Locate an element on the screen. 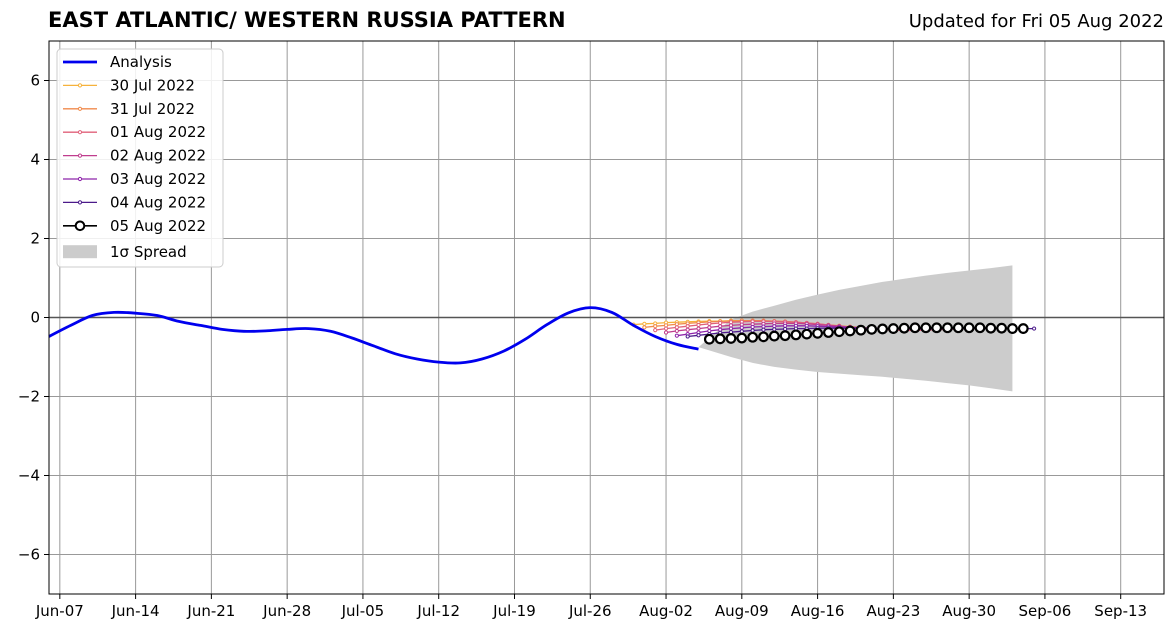 This screenshot has height=633, width=1176. legend-label: 02 Aug 2022 is located at coordinates (158, 156).